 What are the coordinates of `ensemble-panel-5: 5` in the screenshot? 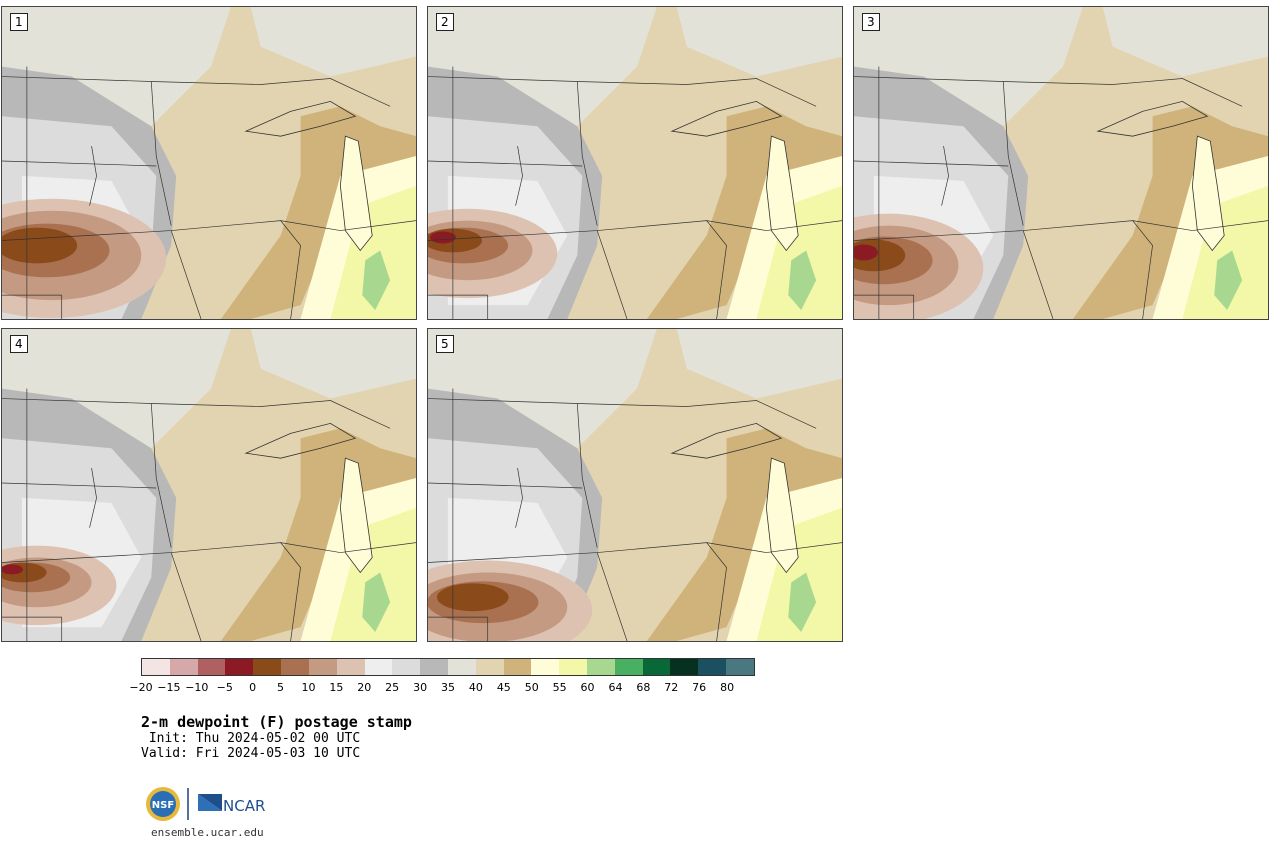 It's located at (635, 485).